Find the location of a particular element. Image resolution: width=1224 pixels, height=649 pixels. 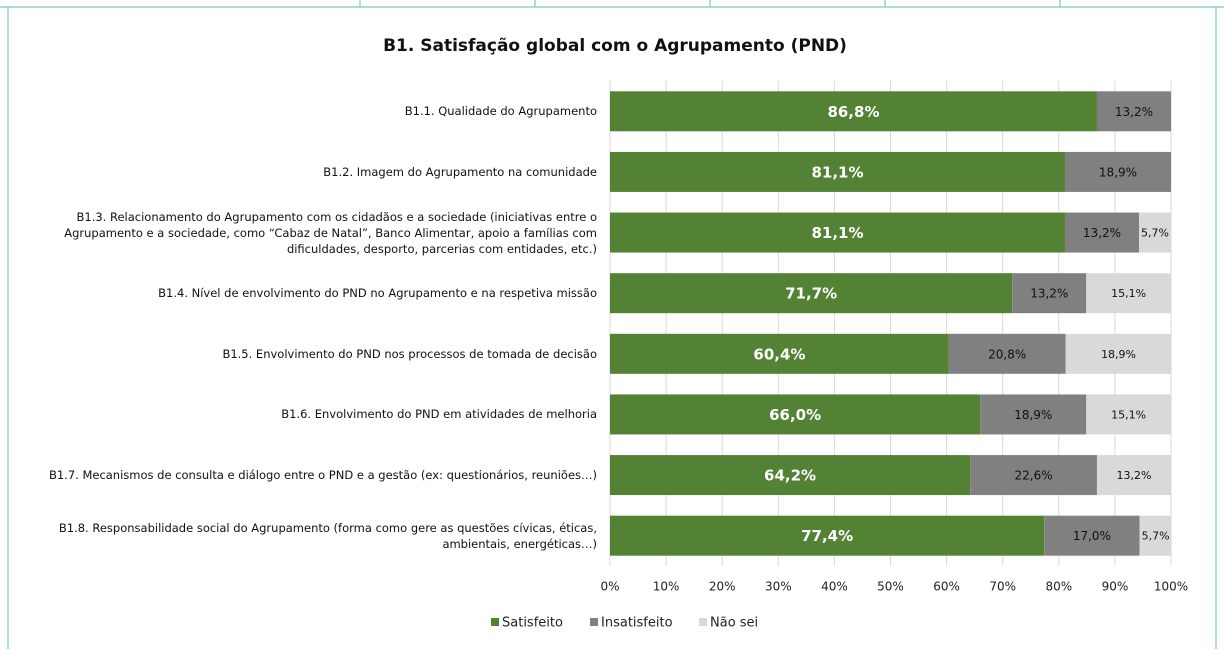

data-label: 64,2% is located at coordinates (790, 476).